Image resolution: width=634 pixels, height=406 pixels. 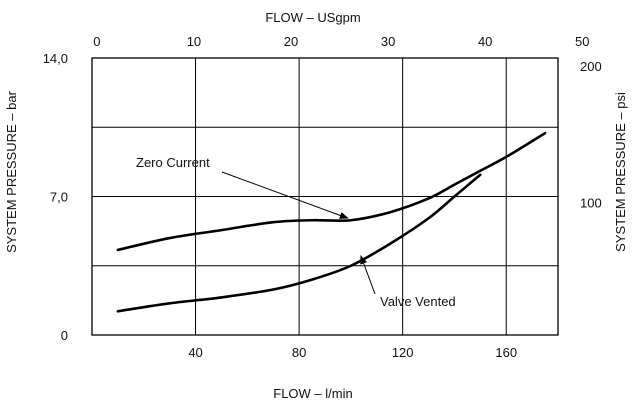 What do you see at coordinates (620, 172) in the screenshot?
I see `y-axis-title-right: SYSTEM PRESSURE – psi` at bounding box center [620, 172].